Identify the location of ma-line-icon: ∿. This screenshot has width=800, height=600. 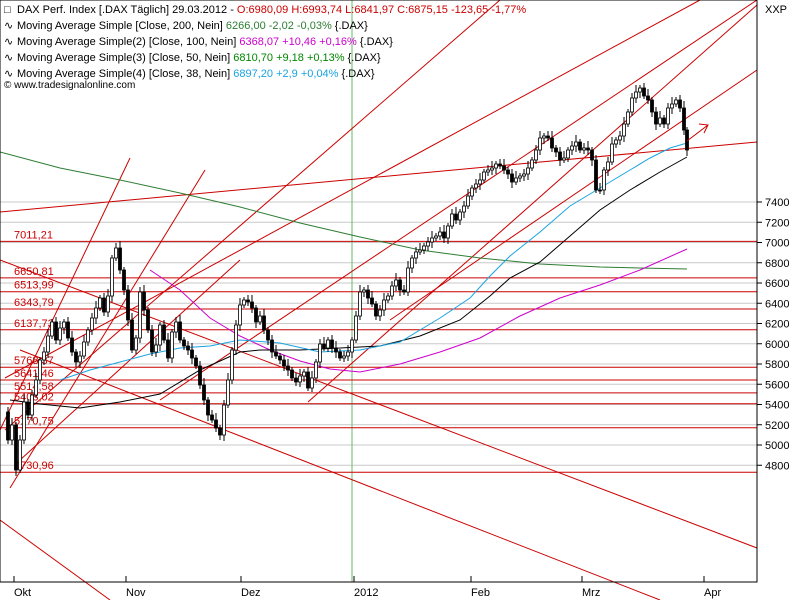
(9, 42).